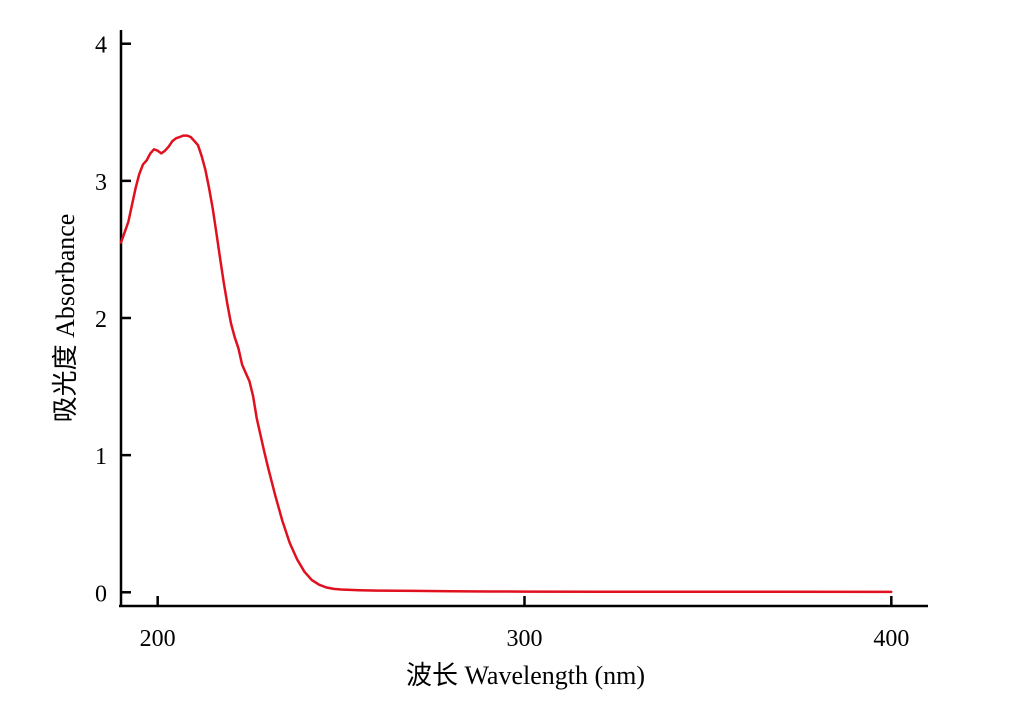 Image resolution: width=1015 pixels, height=725 pixels. I want to click on x-tick-label: 200, so click(158, 639).